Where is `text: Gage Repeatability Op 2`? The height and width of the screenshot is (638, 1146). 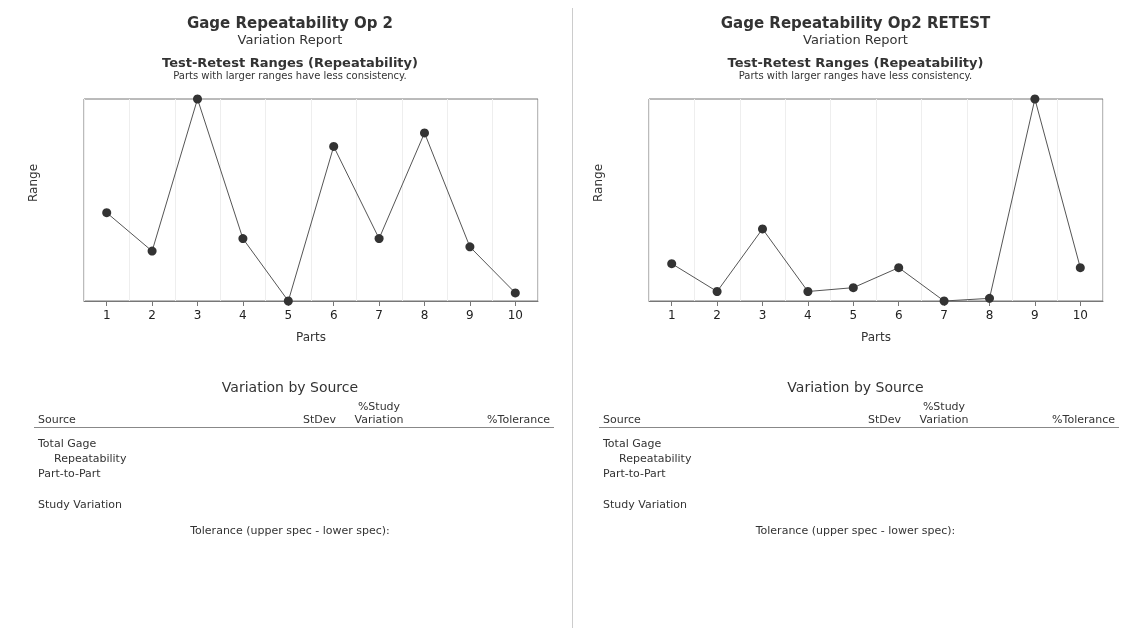 text: Gage Repeatability Op 2 is located at coordinates (290, 23).